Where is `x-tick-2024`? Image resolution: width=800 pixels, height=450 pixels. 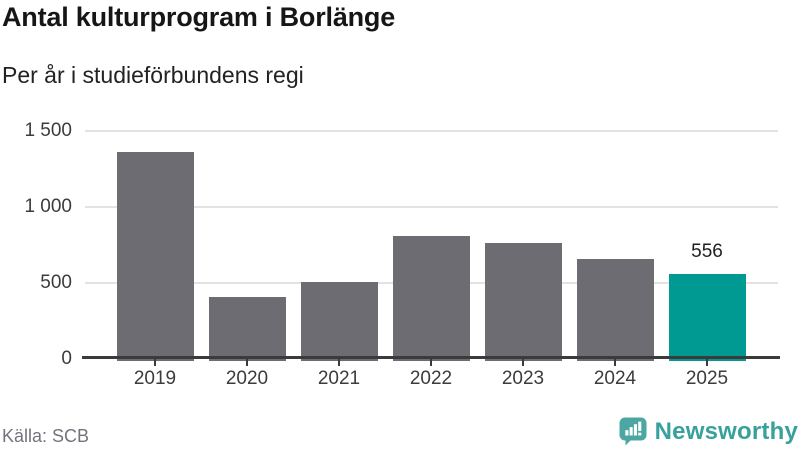
x-tick-2024 is located at coordinates (615, 362).